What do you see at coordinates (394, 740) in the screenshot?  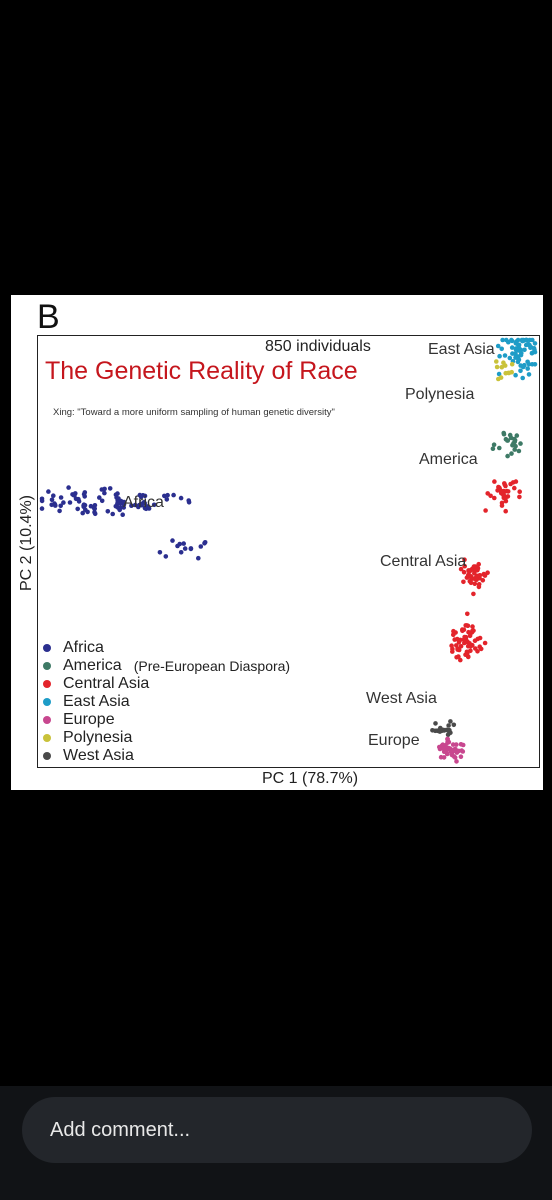 I see `cluster-label-europe: Europe` at bounding box center [394, 740].